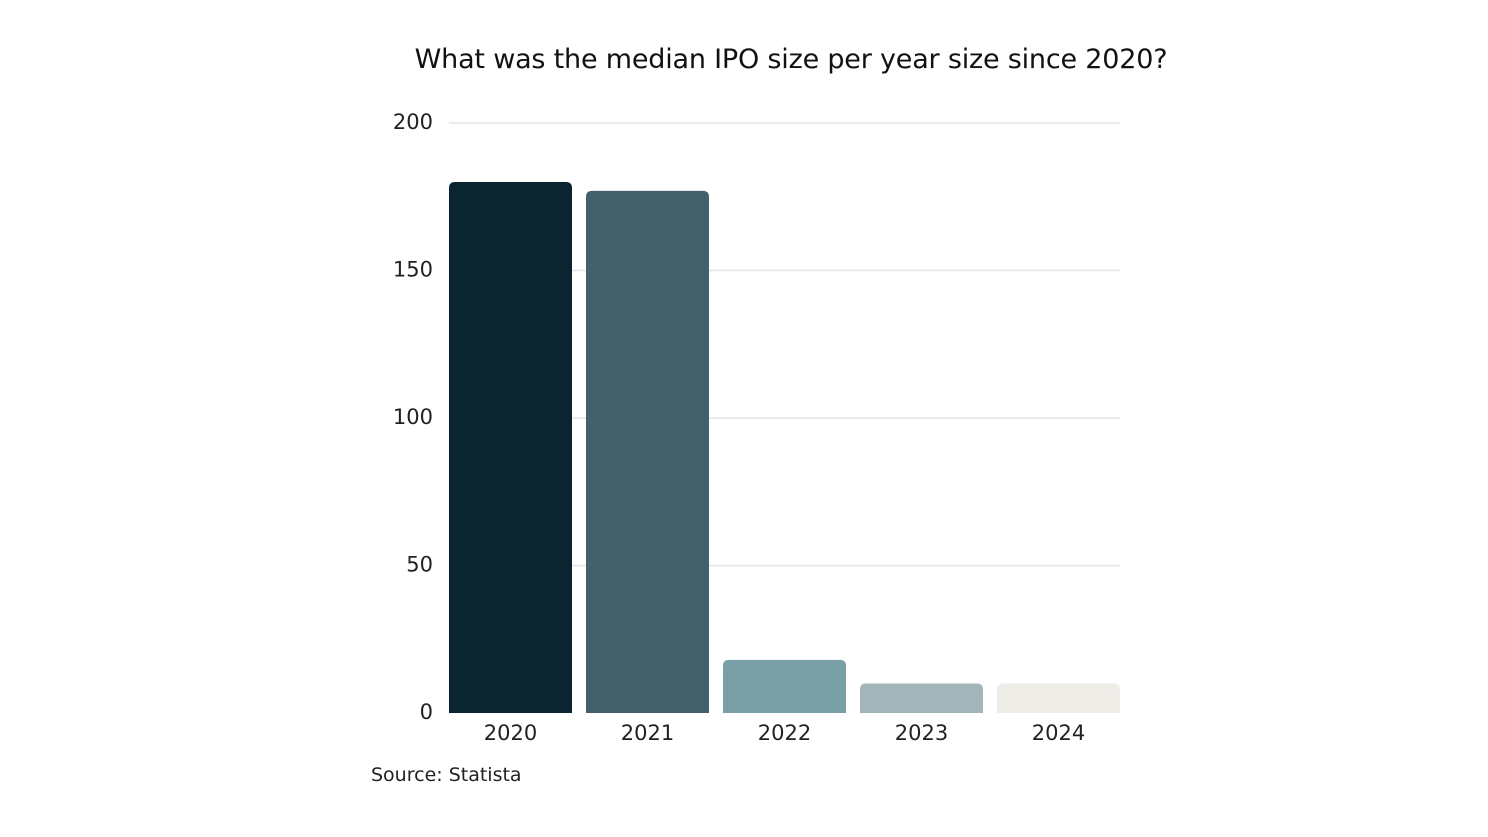 Image resolution: width=1488 pixels, height=837 pixels. I want to click on y-axis-ticks: 0 50 100 150 200, so click(413, 417).